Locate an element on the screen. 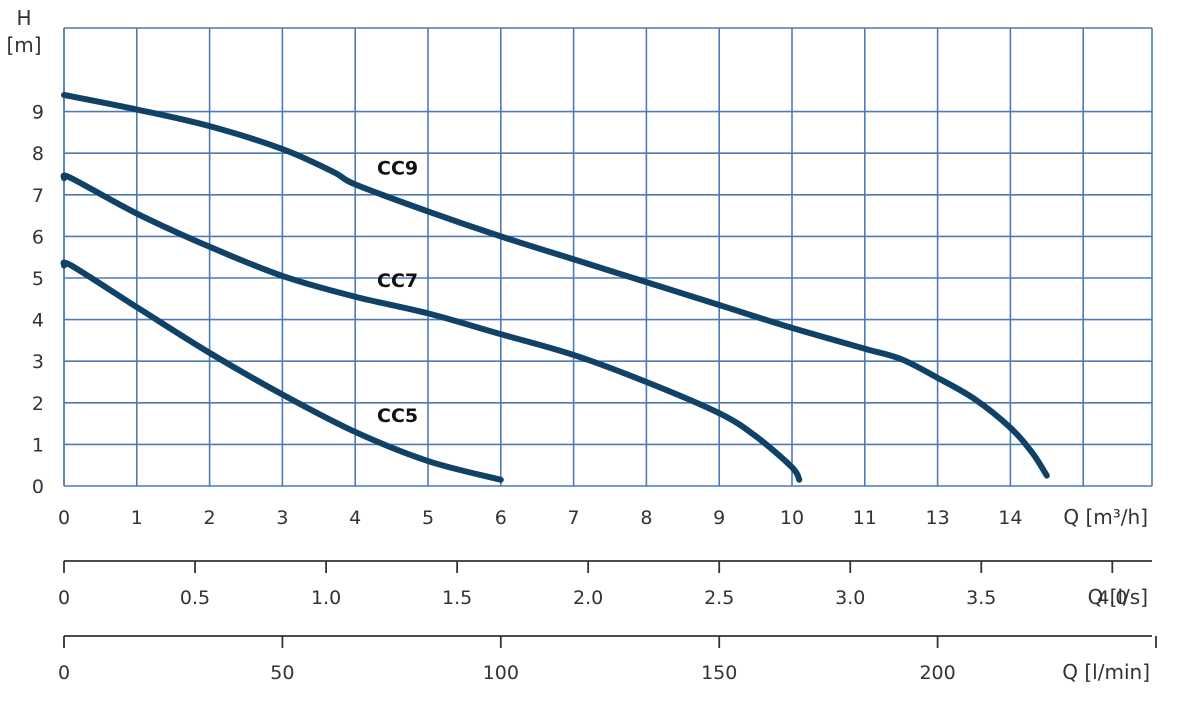 The image size is (1191, 708). x-tick-label-ls: 1.0 is located at coordinates (326, 598).